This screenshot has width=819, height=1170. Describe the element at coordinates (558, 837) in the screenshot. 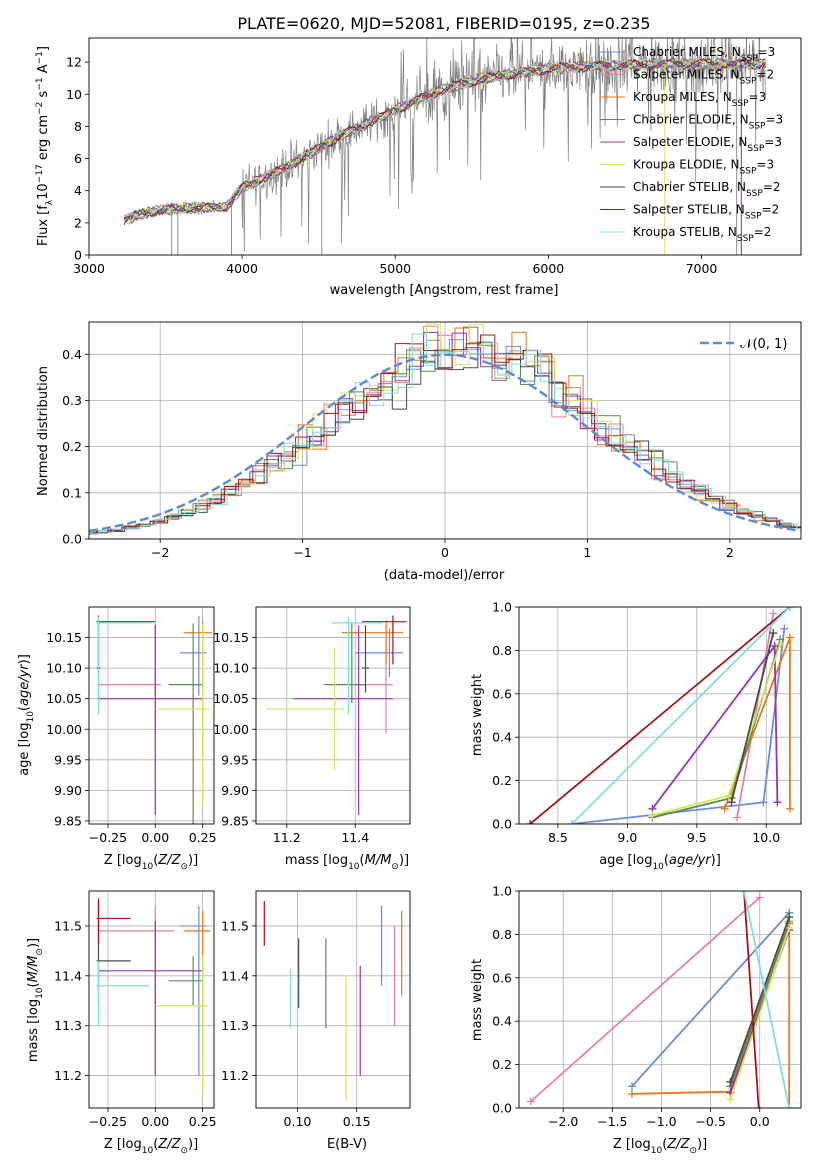

I see `x-tick-label: 8.5` at that location.